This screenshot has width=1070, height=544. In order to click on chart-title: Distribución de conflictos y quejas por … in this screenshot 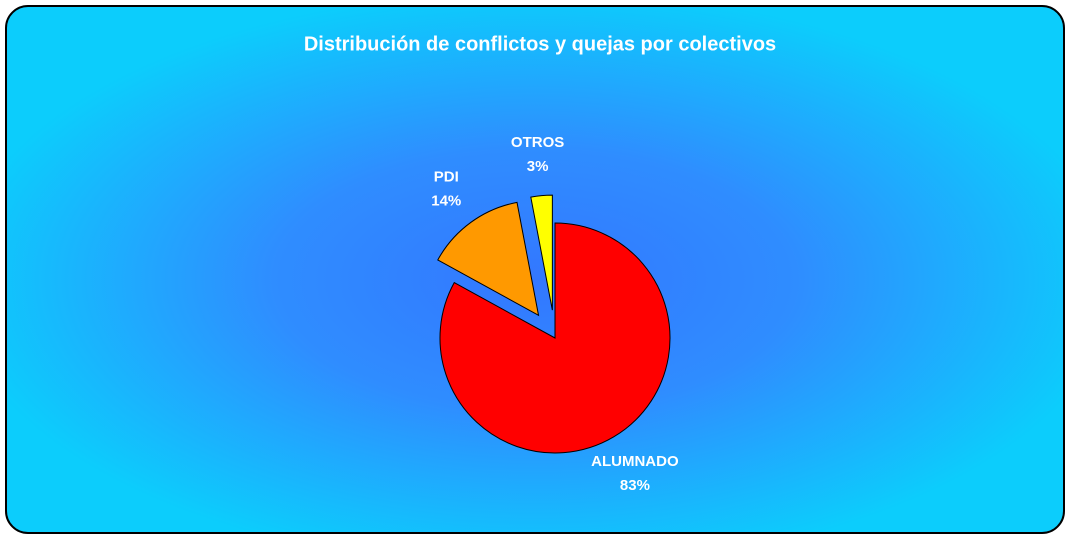, I will do `click(540, 44)`.